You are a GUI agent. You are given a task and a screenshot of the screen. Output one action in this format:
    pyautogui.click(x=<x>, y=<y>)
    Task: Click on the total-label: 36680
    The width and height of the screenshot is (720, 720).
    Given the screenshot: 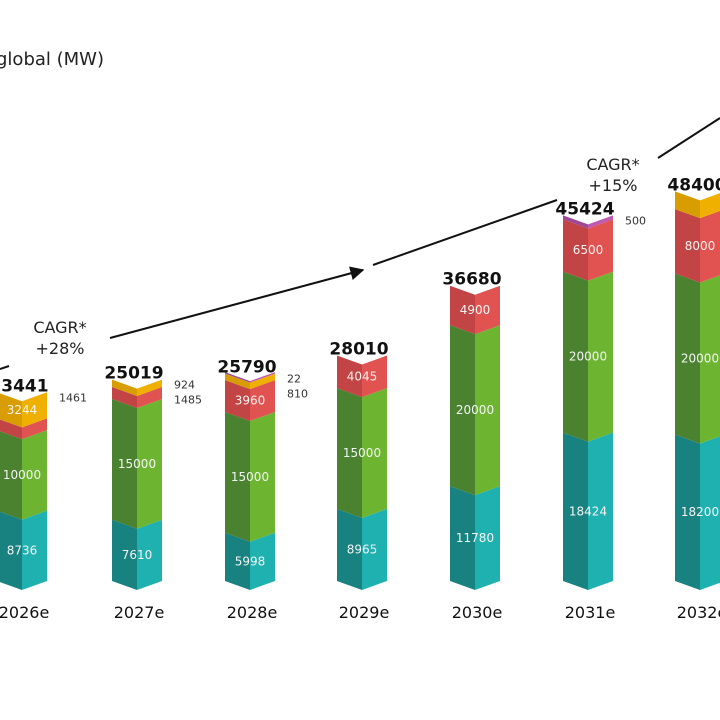 What is the action you would take?
    pyautogui.click(x=471, y=280)
    